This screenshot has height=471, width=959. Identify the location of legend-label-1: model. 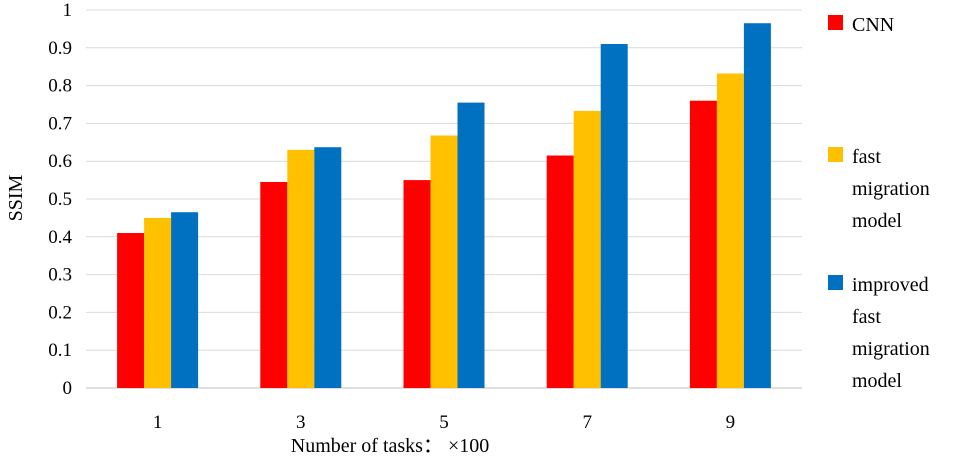
(877, 221).